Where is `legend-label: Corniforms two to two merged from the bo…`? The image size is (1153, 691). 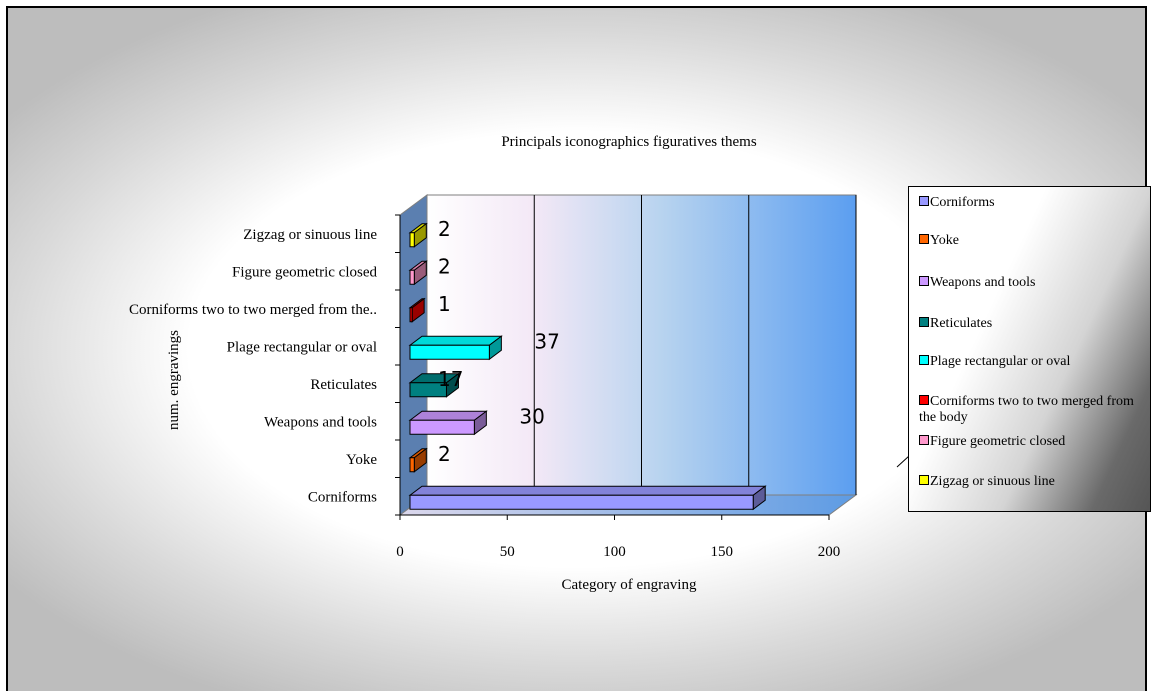
legend-label: Corniforms two to two merged from the bo… is located at coordinates (1026, 409).